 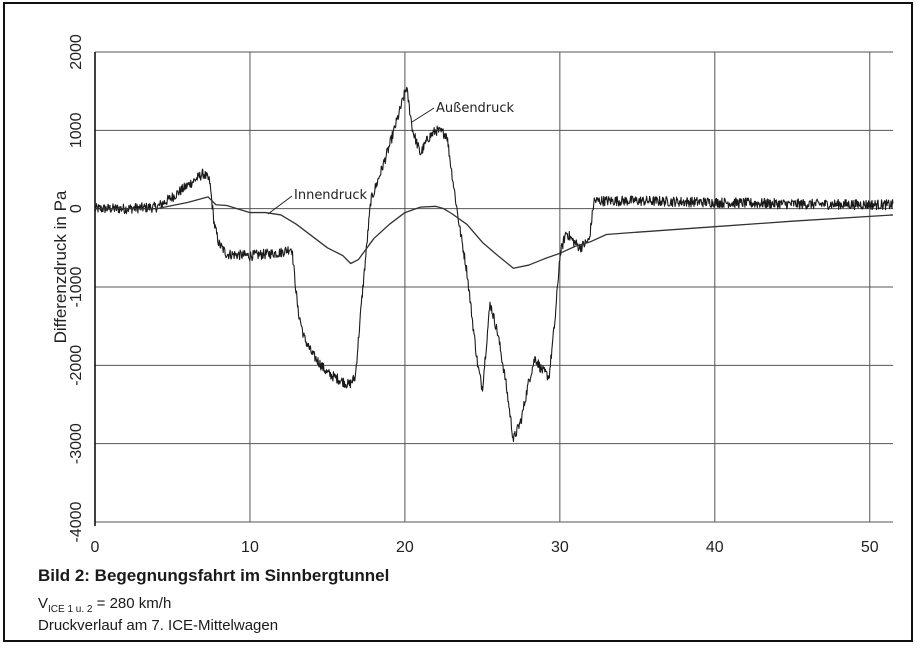 I want to click on y-tick-label: -4000, so click(x=76, y=521).